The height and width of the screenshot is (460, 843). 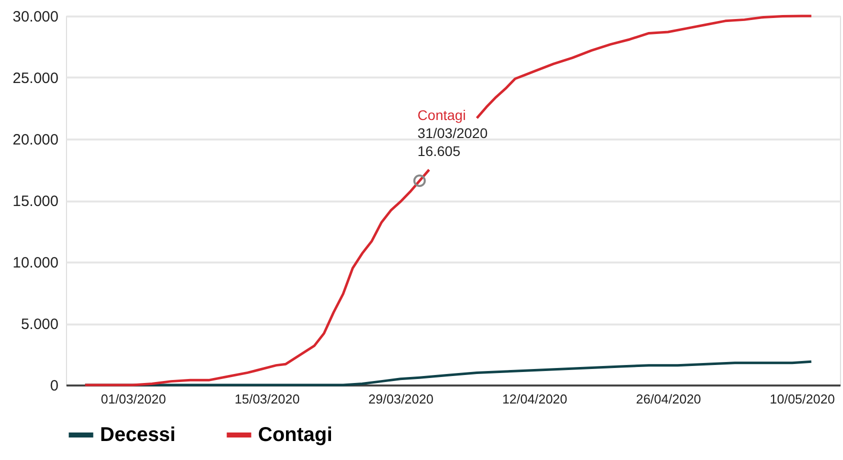 I want to click on legend-label: Decessi, so click(x=138, y=435).